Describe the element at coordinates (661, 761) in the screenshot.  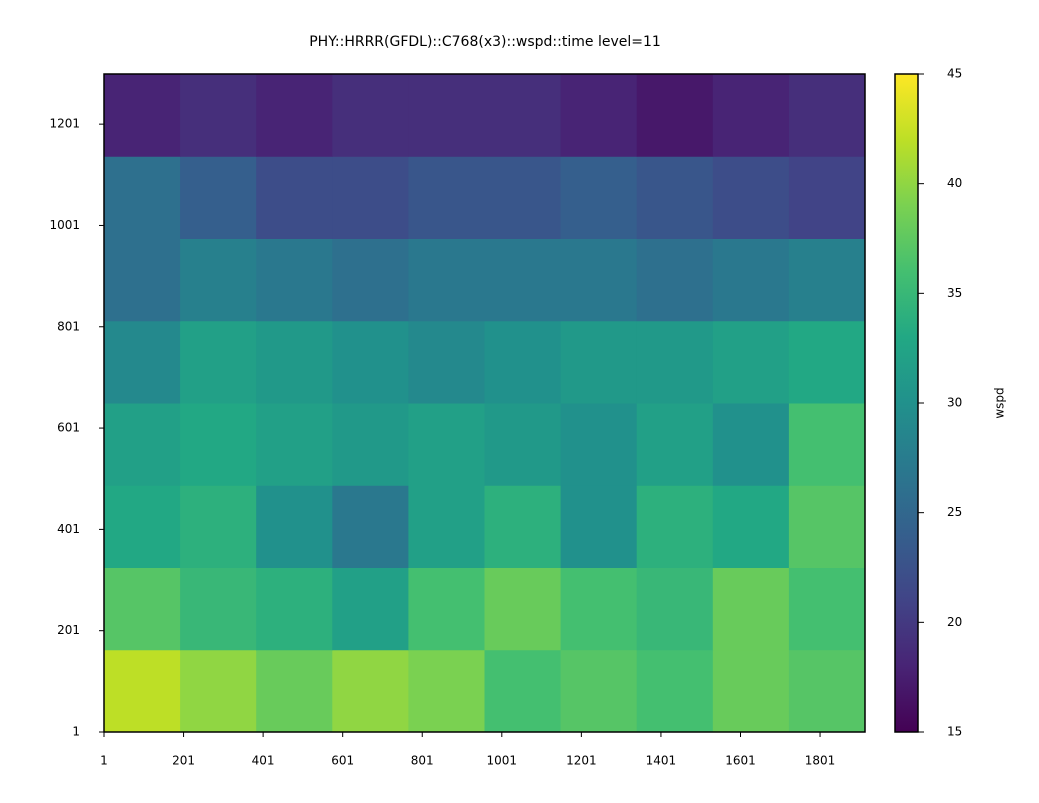
I see `x-tick-label: 1401` at that location.